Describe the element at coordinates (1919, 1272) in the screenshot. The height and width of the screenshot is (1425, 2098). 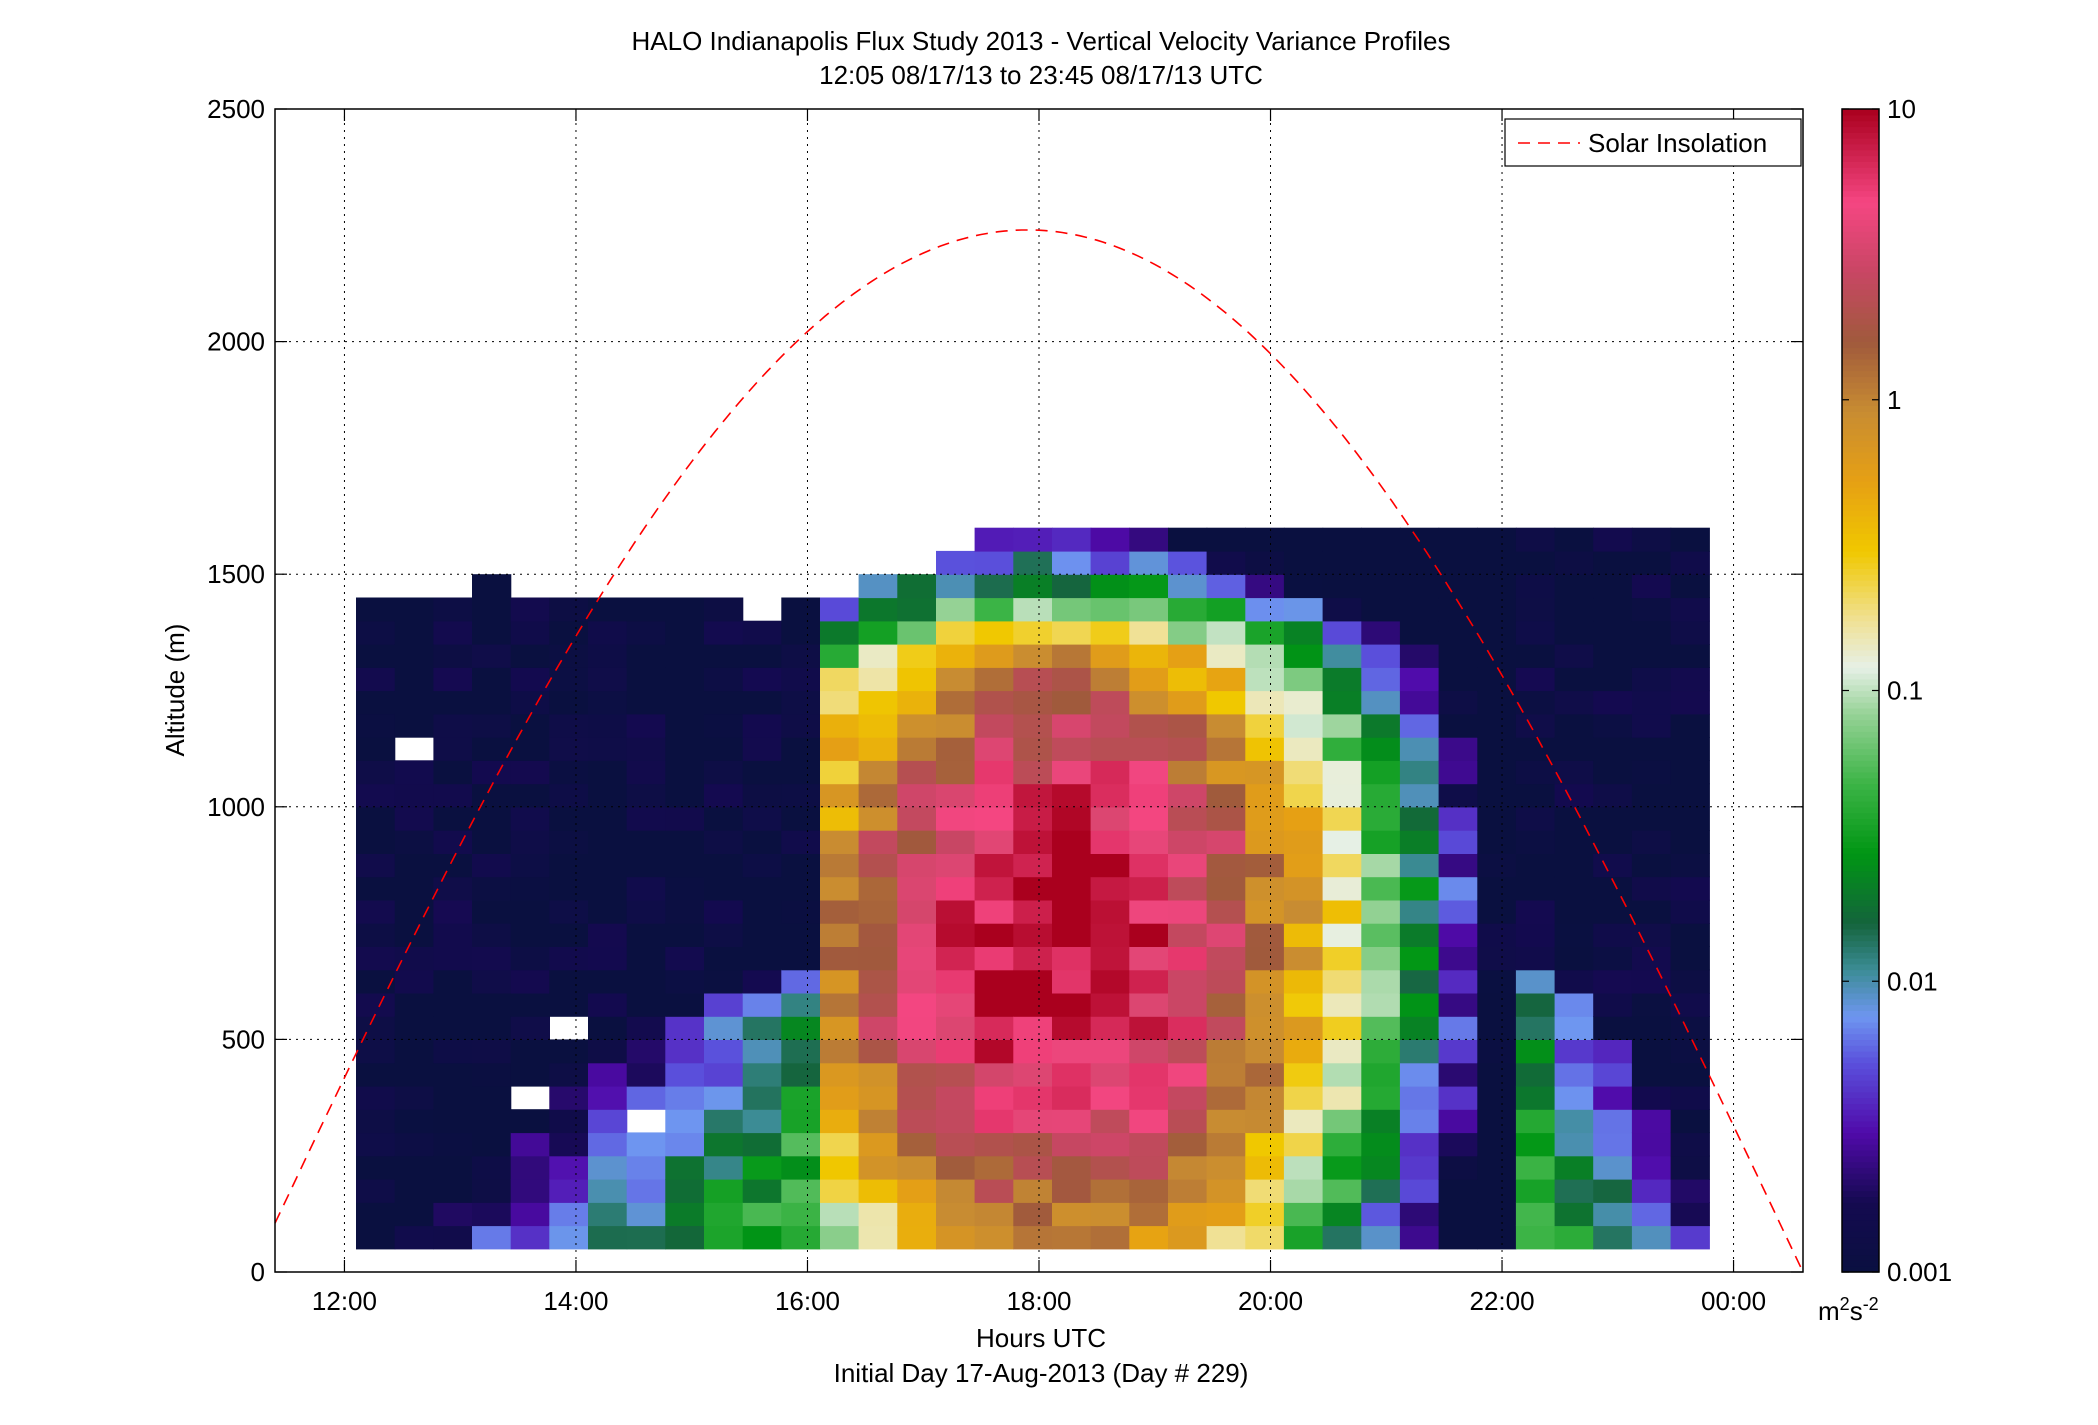
I see `colorbar-tick-label: 0.001` at that location.